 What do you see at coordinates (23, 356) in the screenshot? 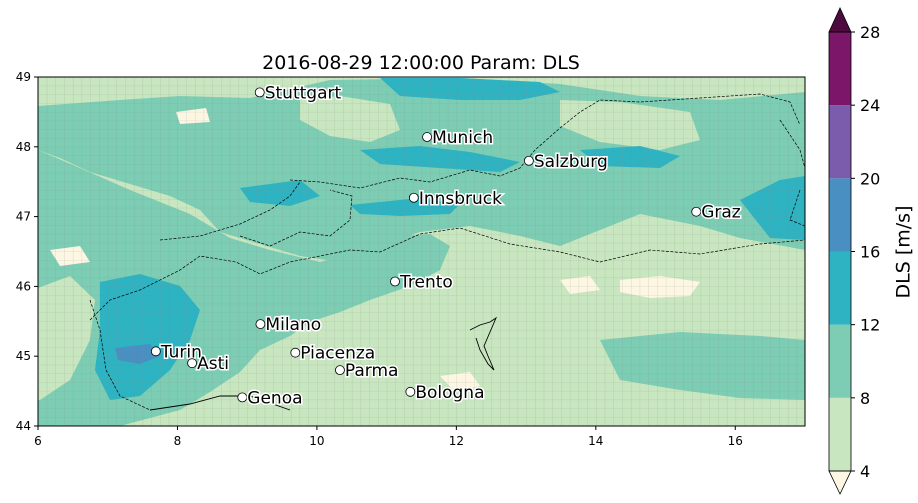
I see `y-tick-label: 45` at bounding box center [23, 356].